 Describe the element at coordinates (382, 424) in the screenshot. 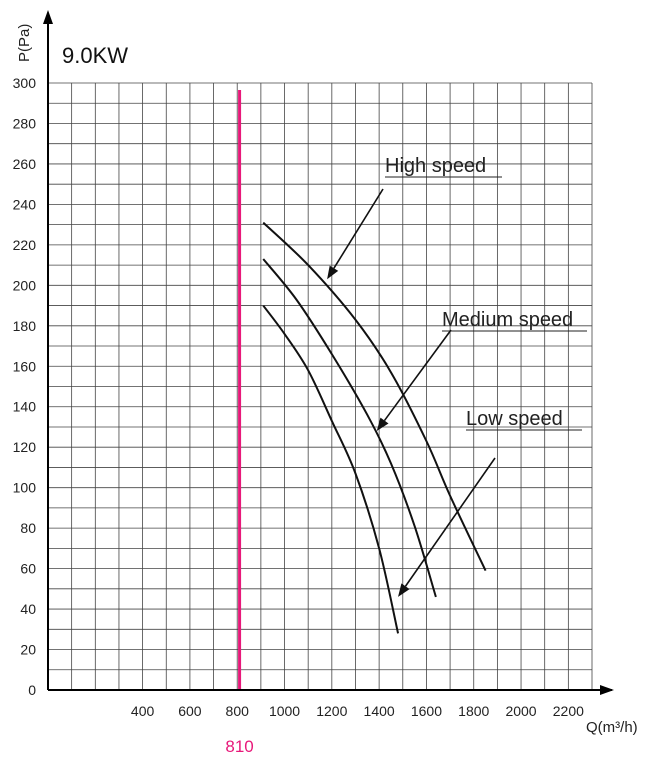

I see `medium-speed-arrowhead` at that location.